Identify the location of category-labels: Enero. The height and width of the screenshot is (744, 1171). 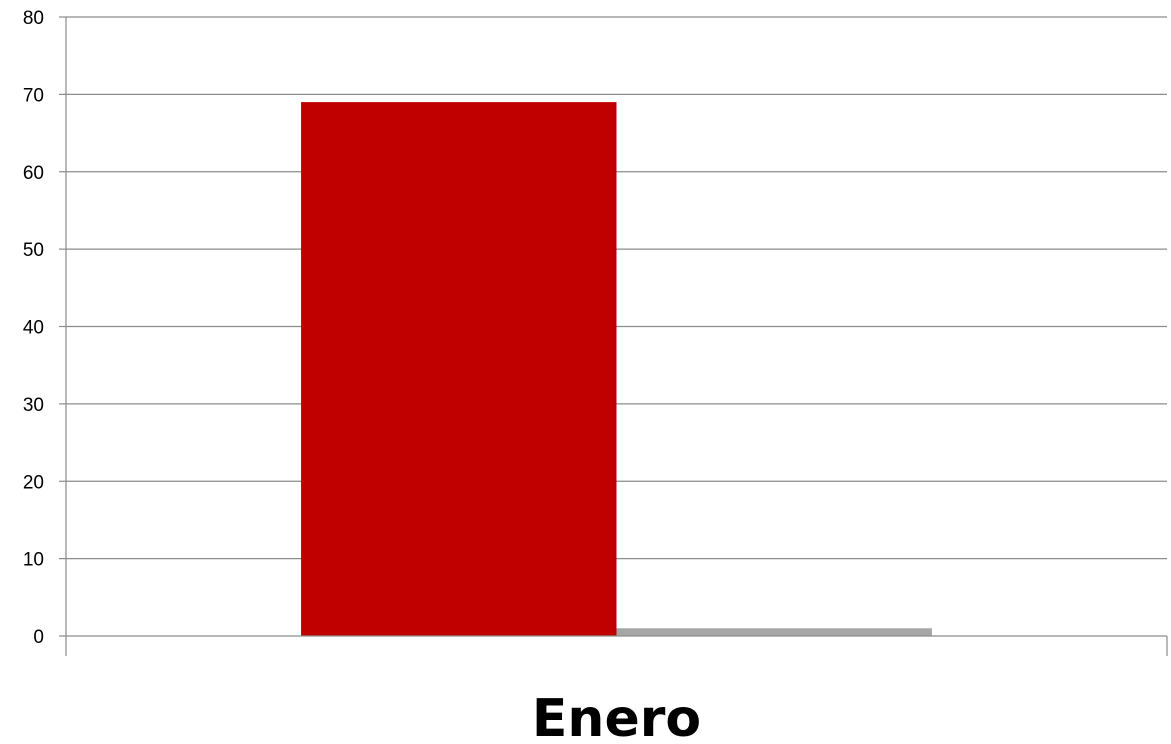
(616, 716).